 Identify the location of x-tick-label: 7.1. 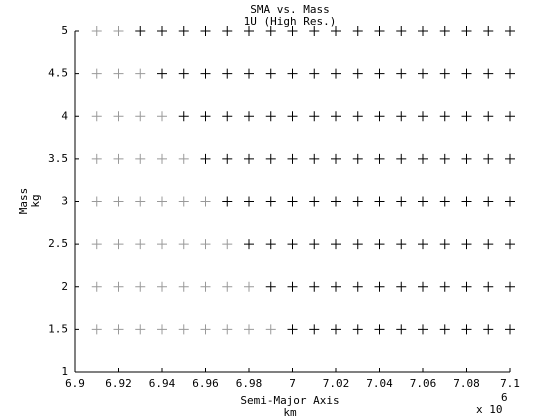
(510, 383).